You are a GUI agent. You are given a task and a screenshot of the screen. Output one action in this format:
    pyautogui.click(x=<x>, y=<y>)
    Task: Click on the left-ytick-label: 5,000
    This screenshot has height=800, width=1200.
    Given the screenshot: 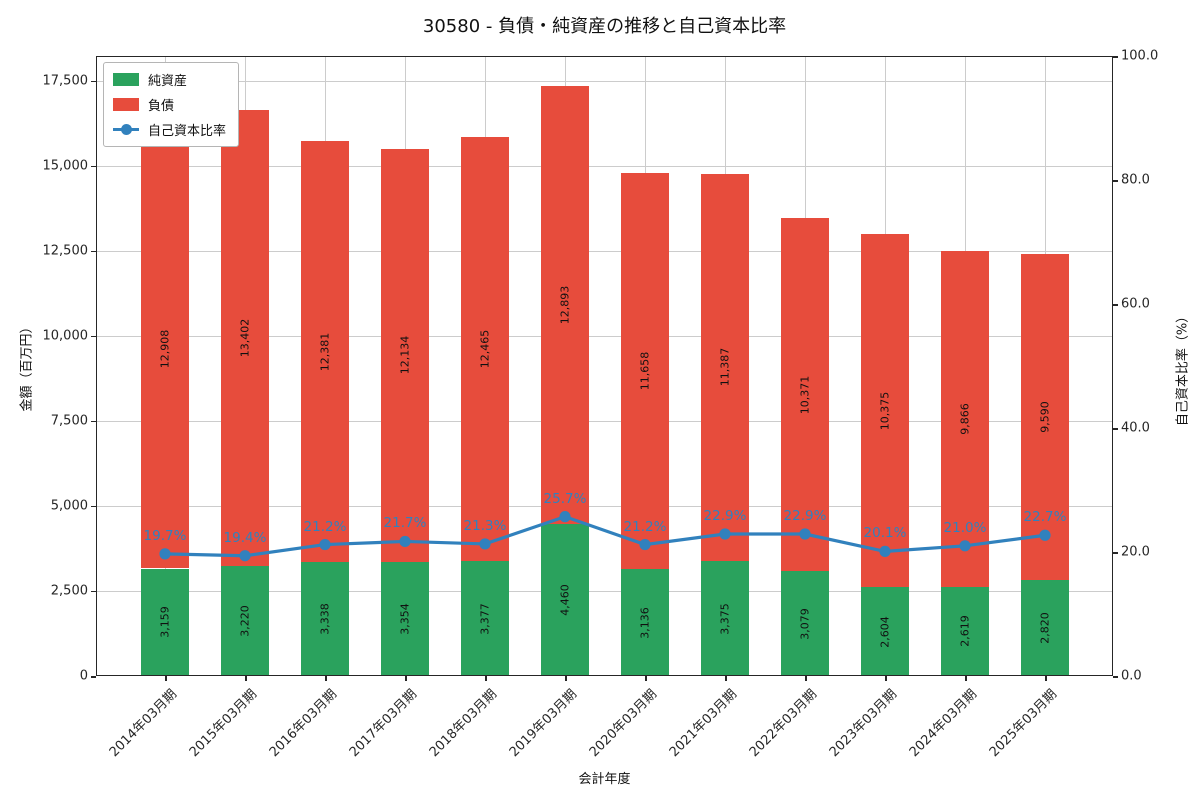 What is the action you would take?
    pyautogui.click(x=69, y=506)
    